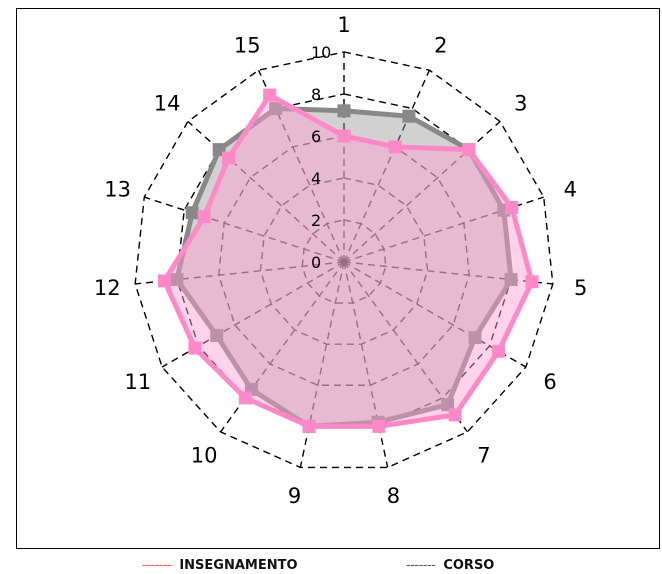 This screenshot has height=574, width=662. Describe the element at coordinates (316, 178) in the screenshot. I see `radial-tick-label: 4` at that location.